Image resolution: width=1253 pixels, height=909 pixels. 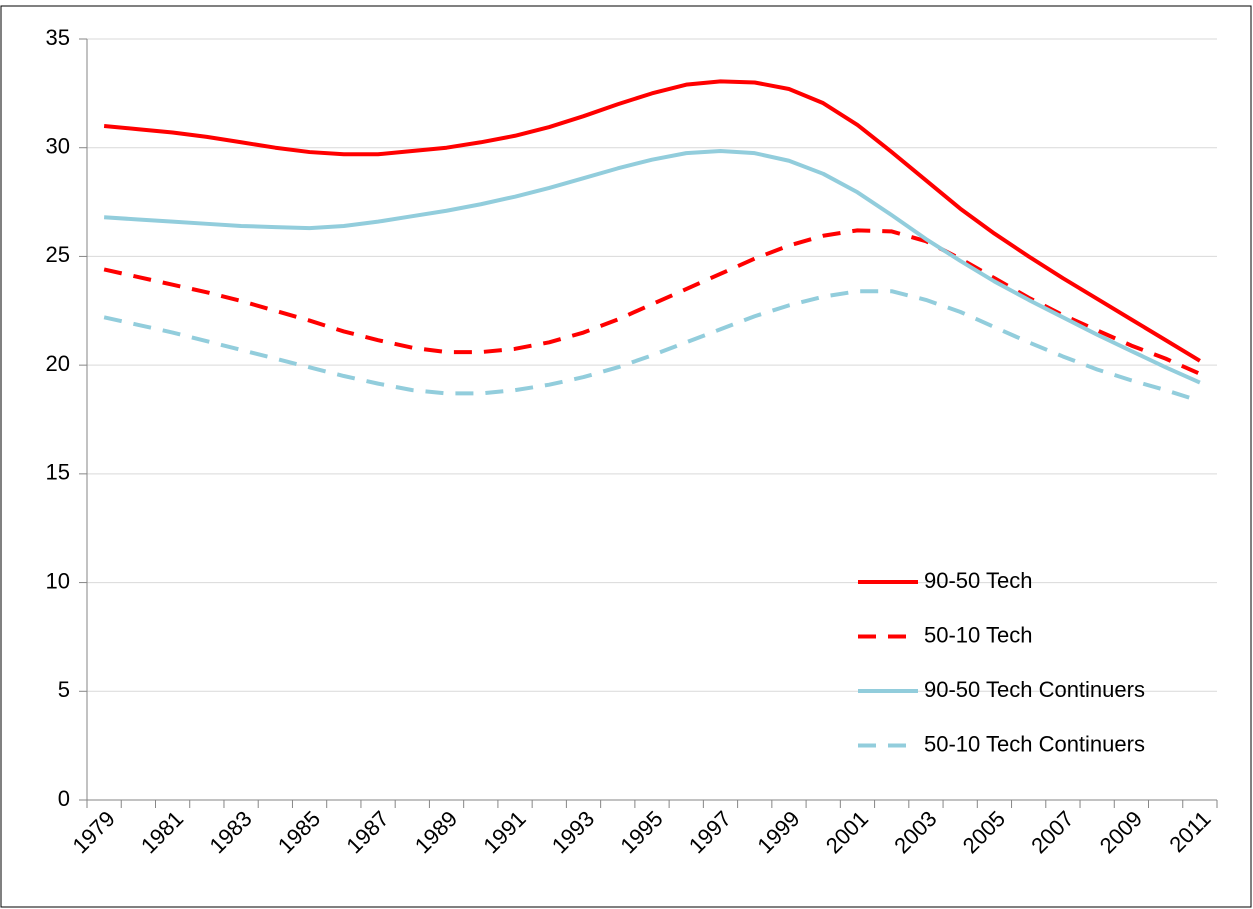 What do you see at coordinates (58, 254) in the screenshot?
I see `y-tick-label: 25` at bounding box center [58, 254].